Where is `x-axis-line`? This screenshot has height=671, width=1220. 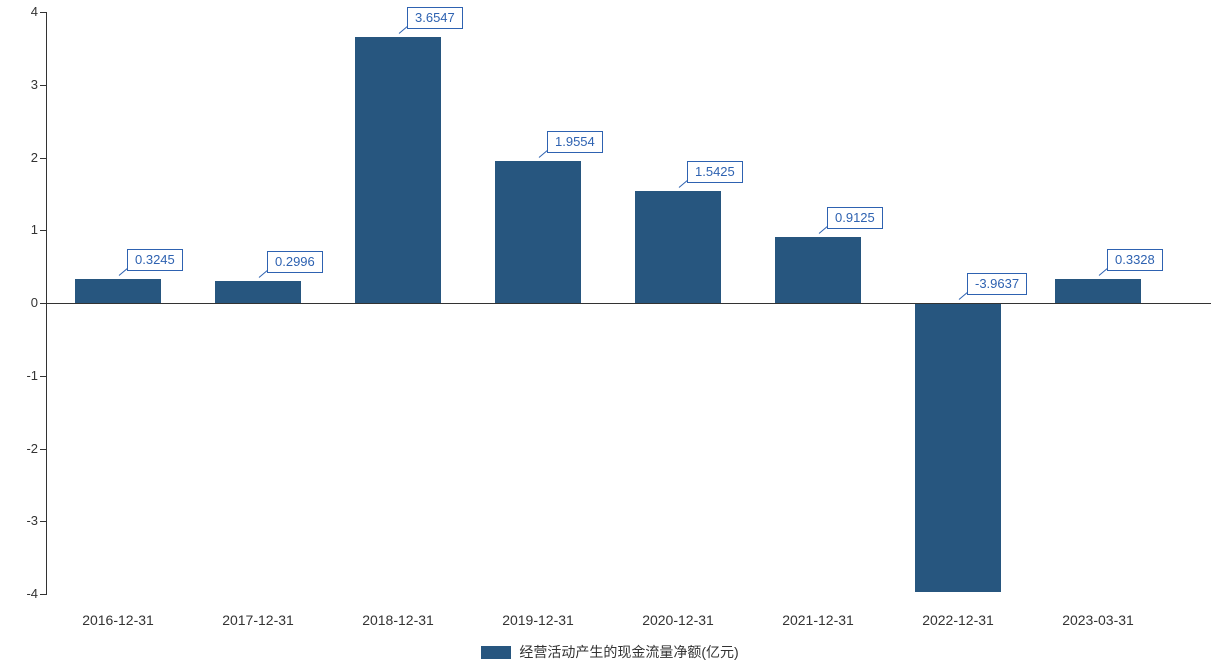
x-axis-line is located at coordinates (628, 303).